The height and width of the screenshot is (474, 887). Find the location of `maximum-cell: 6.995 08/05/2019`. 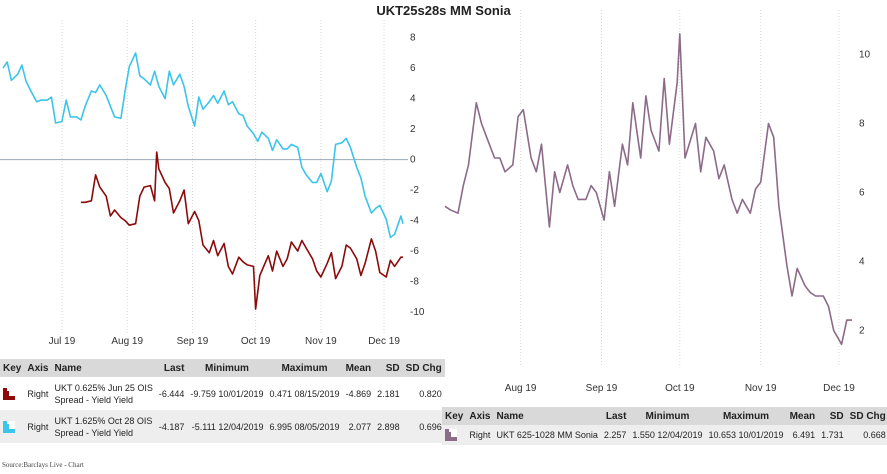

maximum-cell: 6.995 08/05/2019 is located at coordinates (304, 426).